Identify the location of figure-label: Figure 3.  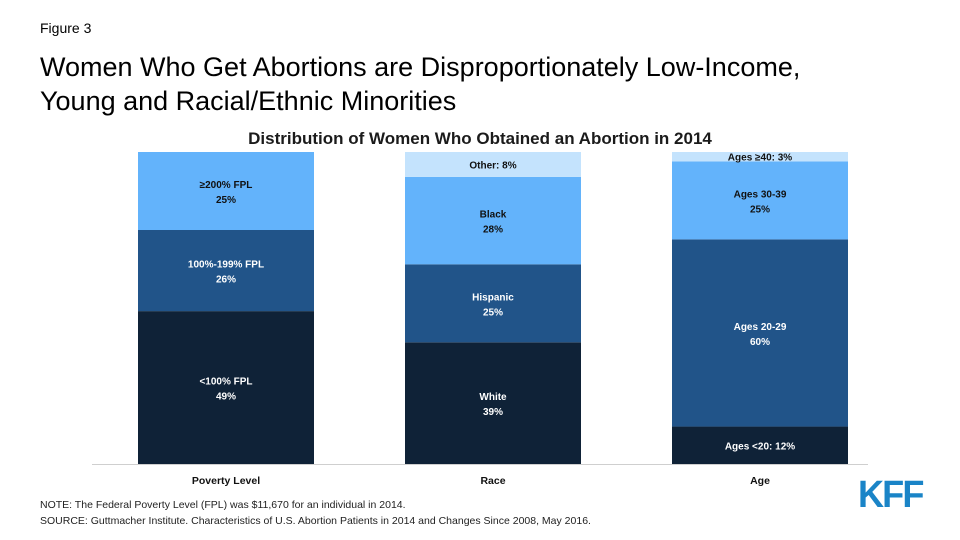
(66, 28).